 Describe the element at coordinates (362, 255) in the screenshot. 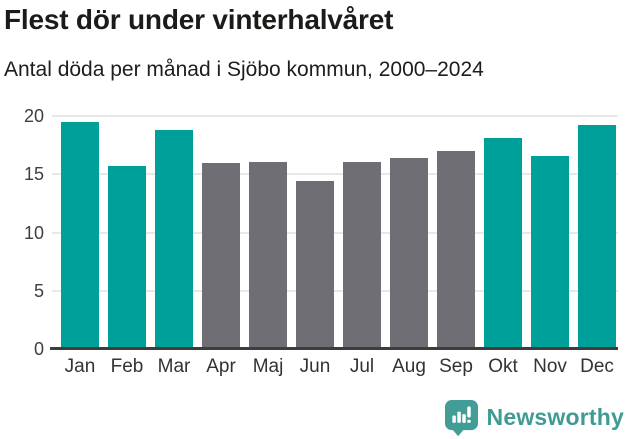

I see `bar-jul` at that location.